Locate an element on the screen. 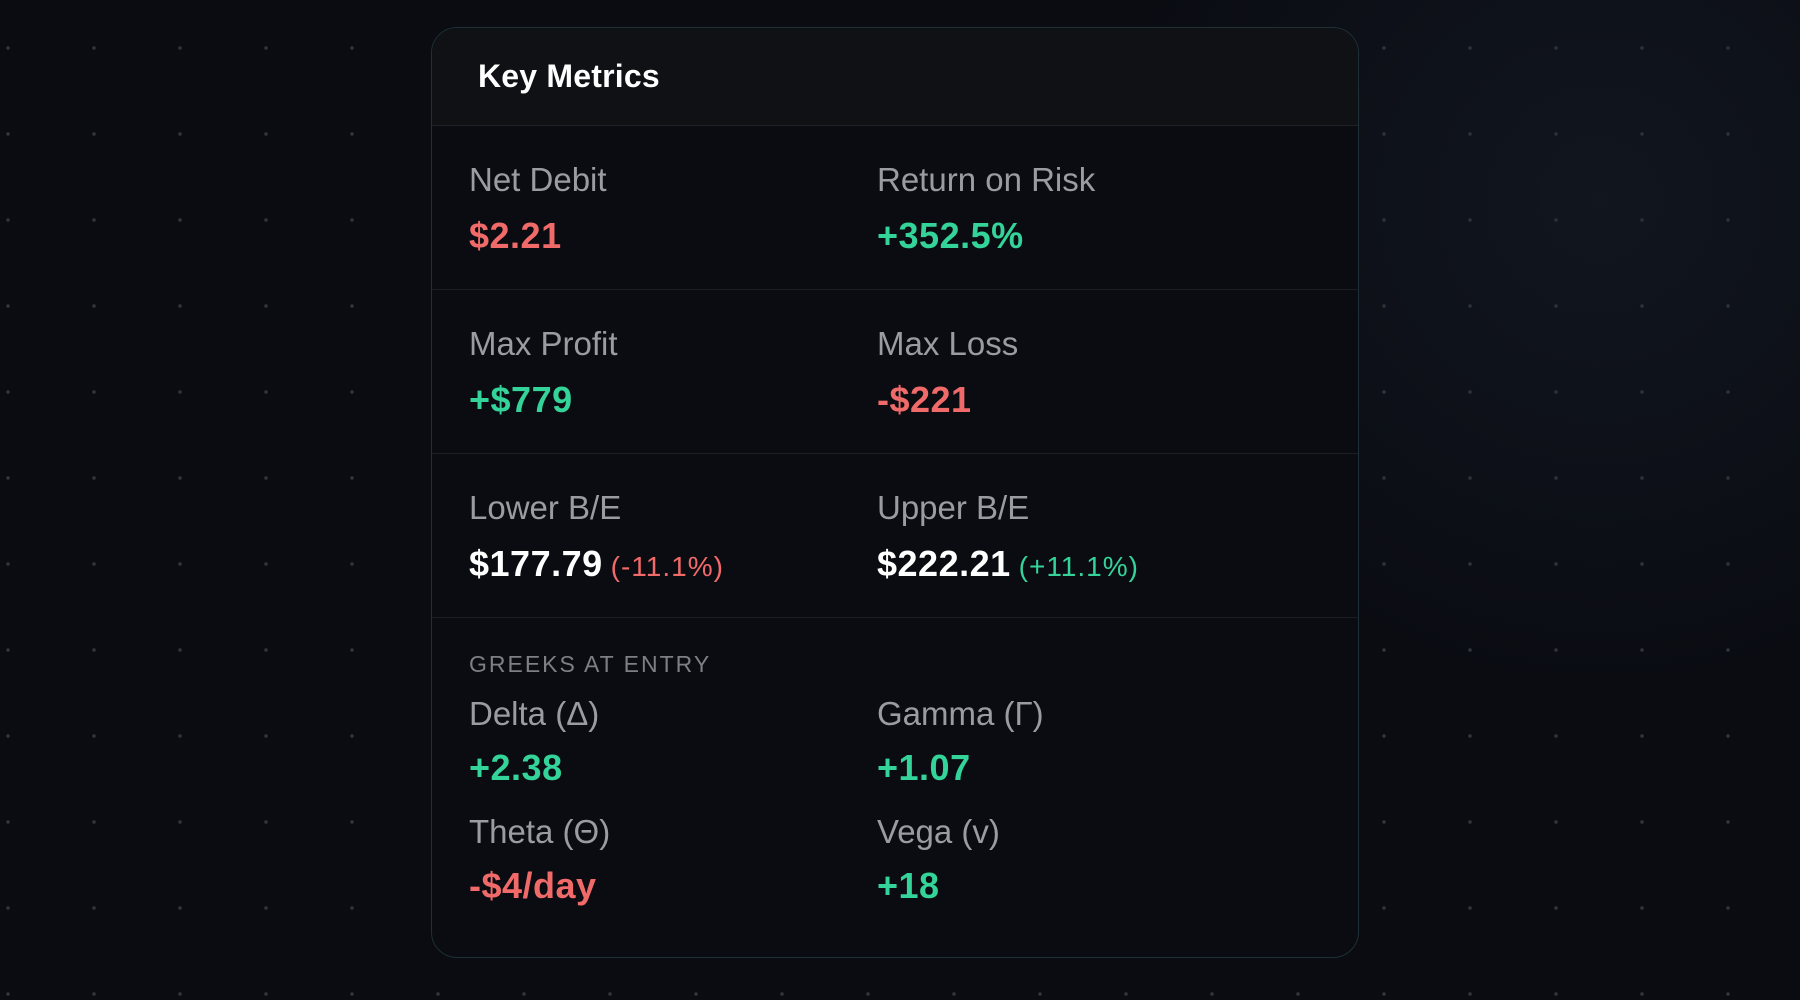  metric-max-profit: Max Profit +$779 is located at coordinates (654, 388).